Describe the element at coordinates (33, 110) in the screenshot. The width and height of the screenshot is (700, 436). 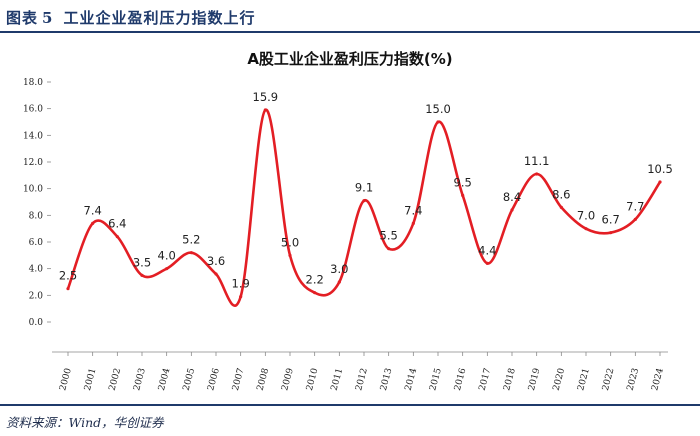
I see `y-tick-label: 16.0` at that location.